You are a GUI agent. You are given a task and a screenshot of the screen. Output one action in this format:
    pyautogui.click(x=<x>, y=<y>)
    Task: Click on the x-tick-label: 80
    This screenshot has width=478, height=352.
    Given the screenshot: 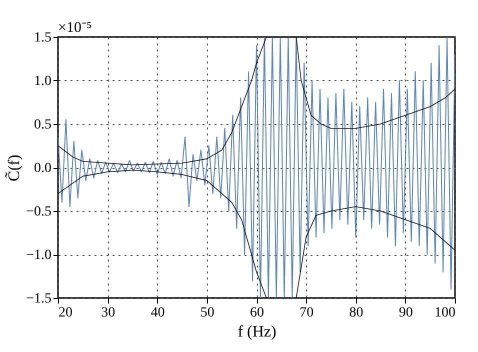 What is the action you would take?
    pyautogui.click(x=356, y=313)
    